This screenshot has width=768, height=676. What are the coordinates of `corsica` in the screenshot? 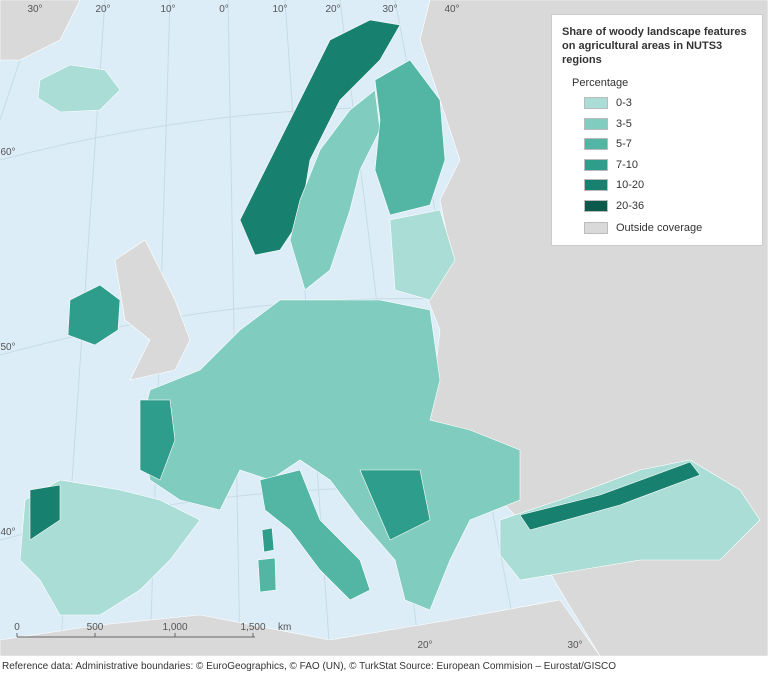 It's located at (268, 540).